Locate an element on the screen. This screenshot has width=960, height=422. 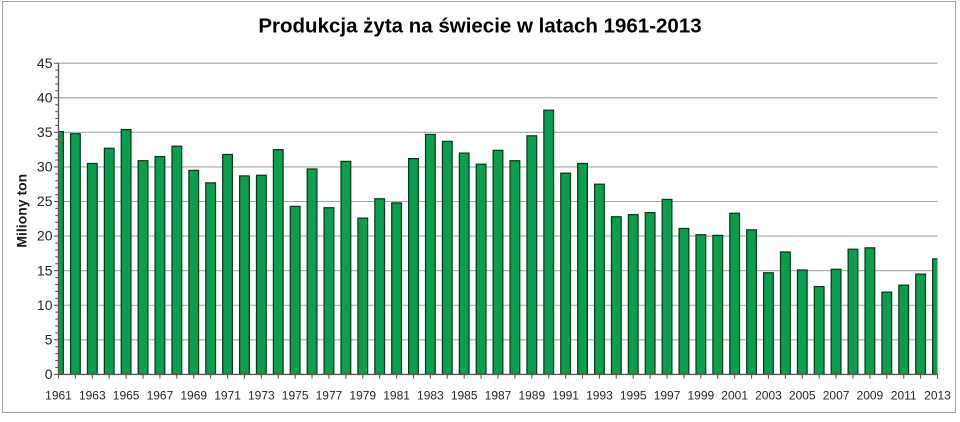
svg-text: 15 is located at coordinates (45, 270).